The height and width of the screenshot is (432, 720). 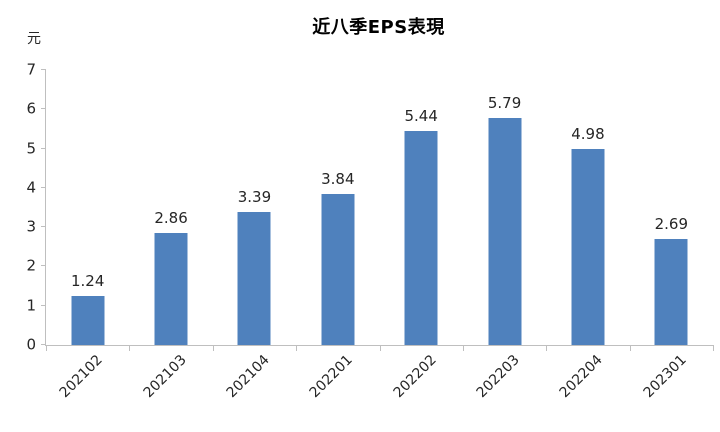 What do you see at coordinates (171, 217) in the screenshot?
I see `bar-value-label: 2.86` at bounding box center [171, 217].